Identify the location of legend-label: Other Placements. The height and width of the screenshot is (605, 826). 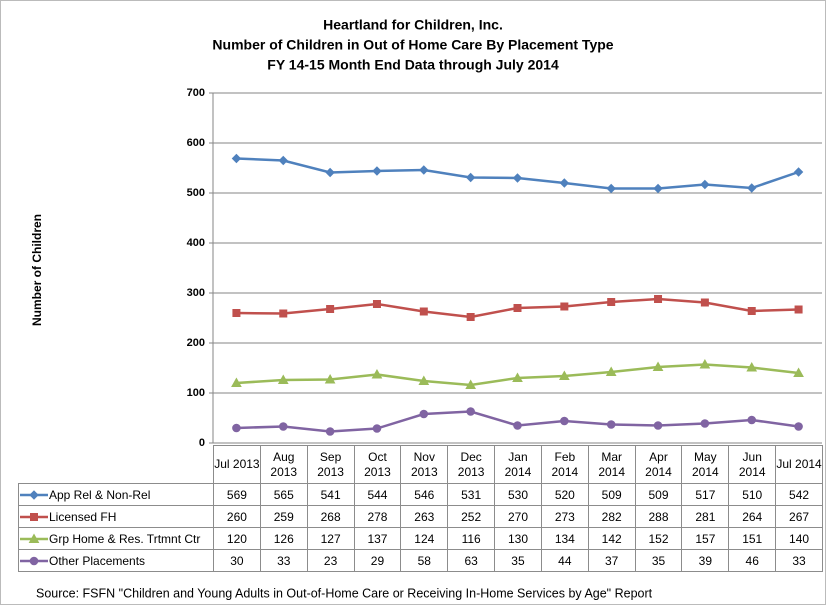
(97, 560).